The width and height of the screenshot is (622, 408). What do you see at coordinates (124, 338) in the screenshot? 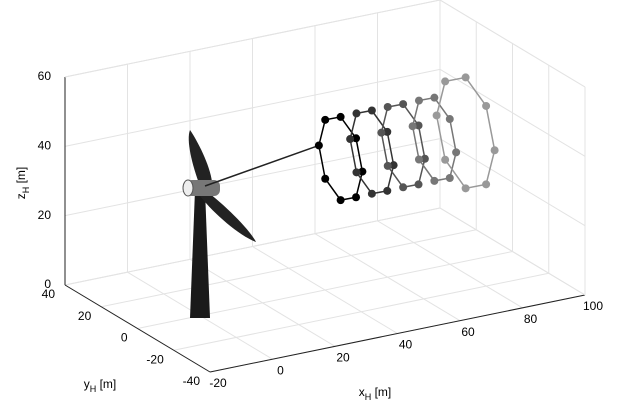
I see `y-tick-label: 0` at bounding box center [124, 338].